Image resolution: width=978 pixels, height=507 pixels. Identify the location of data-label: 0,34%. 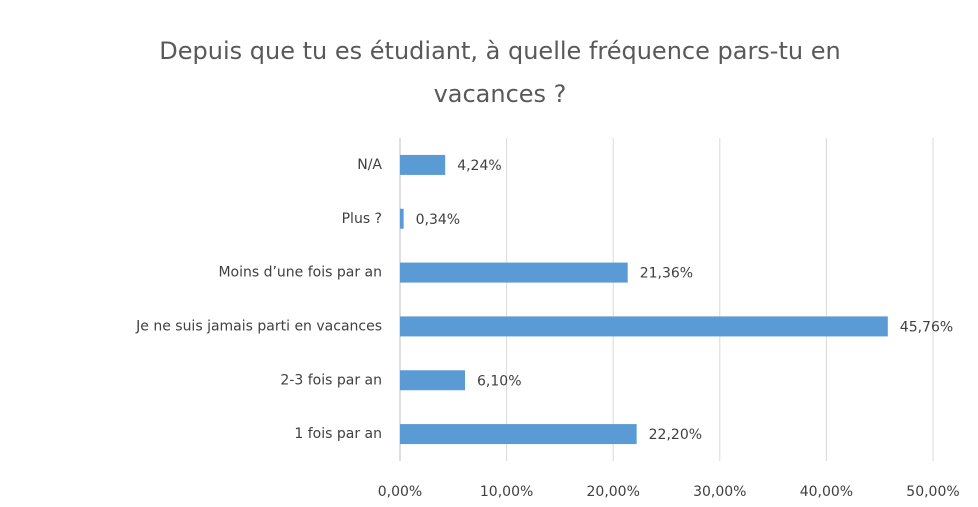
(438, 220).